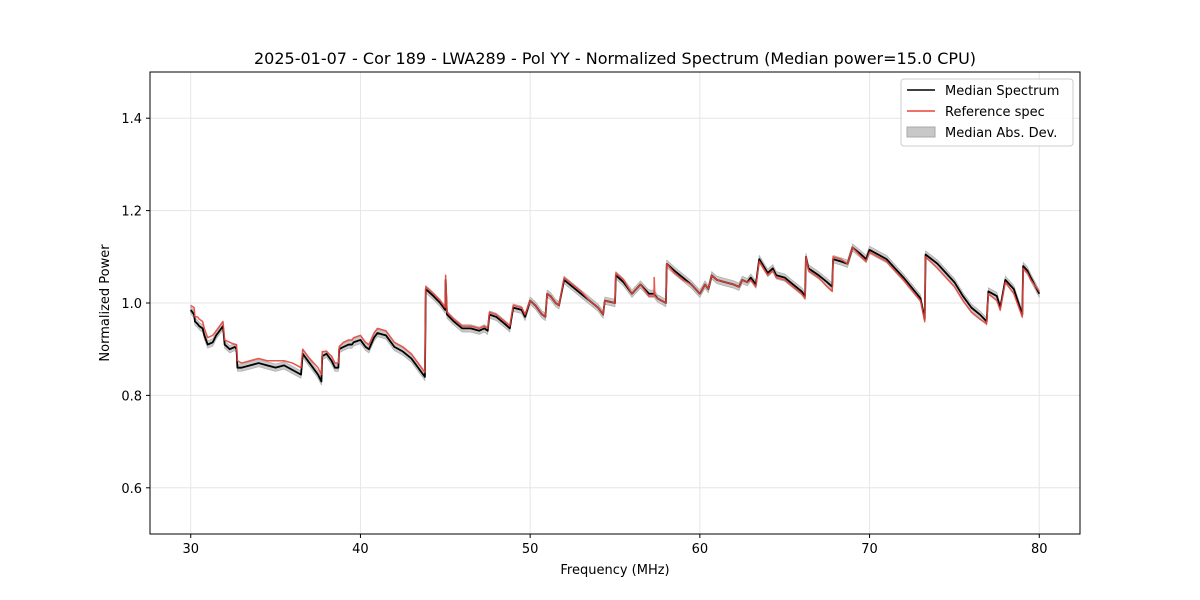  Describe the element at coordinates (131, 212) in the screenshot. I see `y-tick-label: 1.2` at that location.